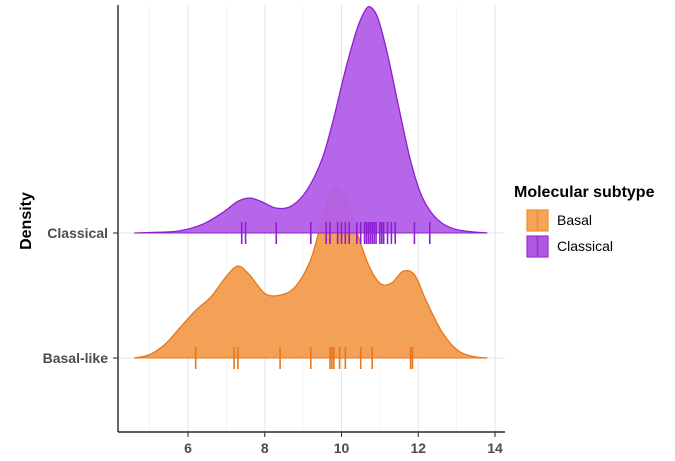 The height and width of the screenshot is (461, 675). I want to click on legend: Molecular subtype Basal Classical, so click(584, 221).